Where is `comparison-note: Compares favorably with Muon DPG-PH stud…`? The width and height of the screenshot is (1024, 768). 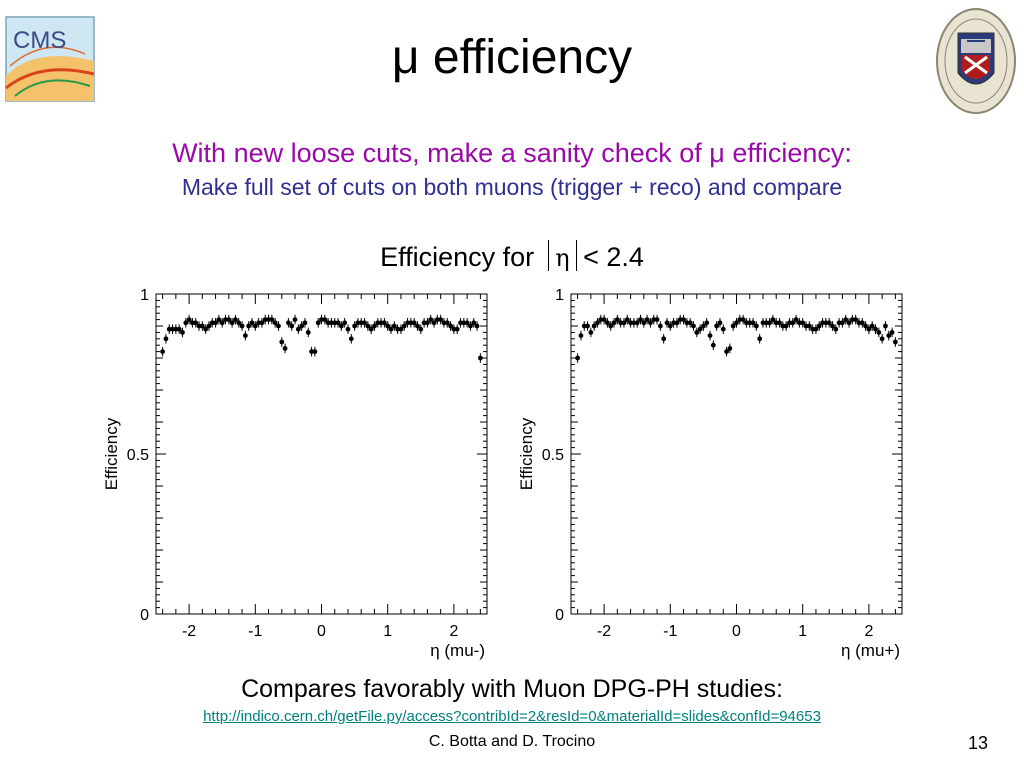 comparison-note: Compares favorably with Muon DPG-PH stud… is located at coordinates (512, 689).